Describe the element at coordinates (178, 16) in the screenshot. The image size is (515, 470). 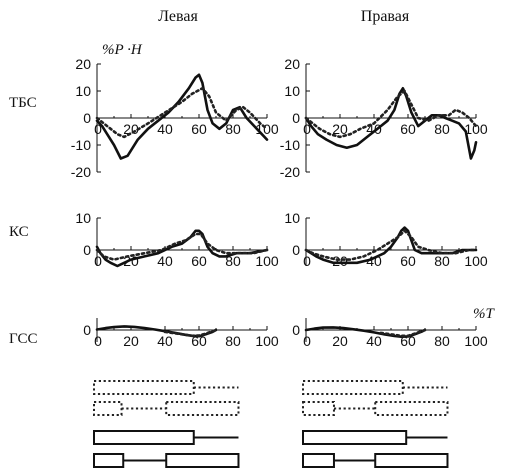
I see `column-title-left: Левая` at that location.